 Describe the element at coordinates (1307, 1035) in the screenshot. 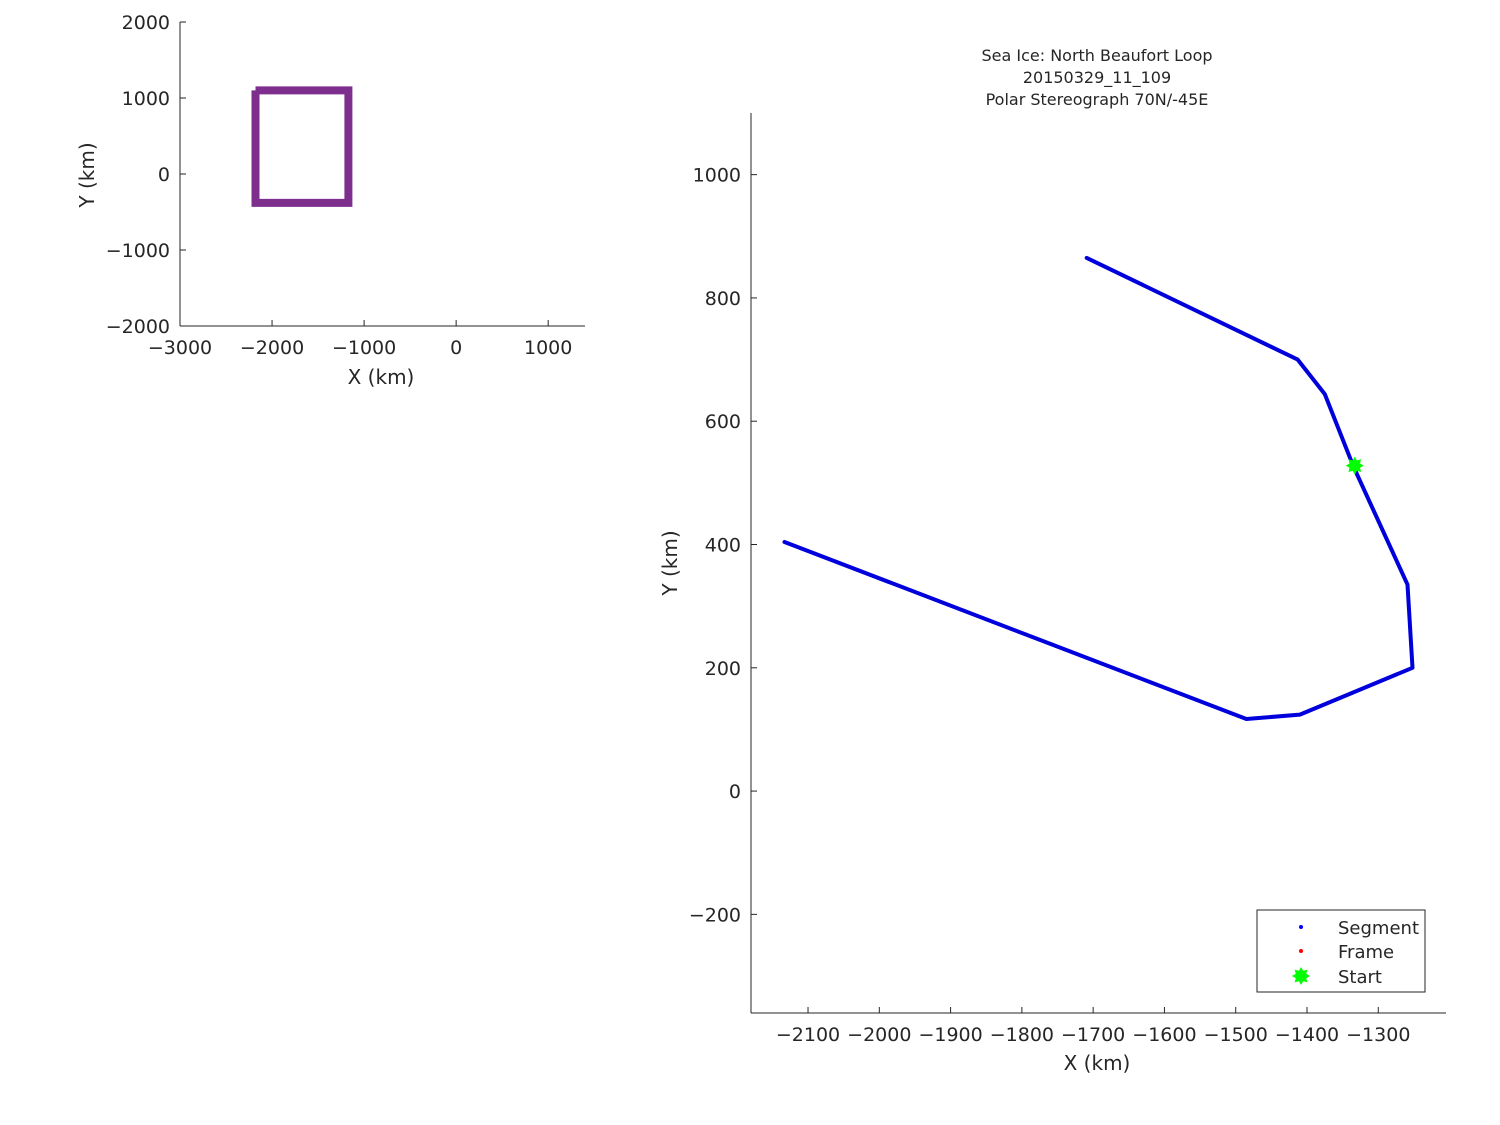

I see `dt-x-tick-label: −1400` at that location.